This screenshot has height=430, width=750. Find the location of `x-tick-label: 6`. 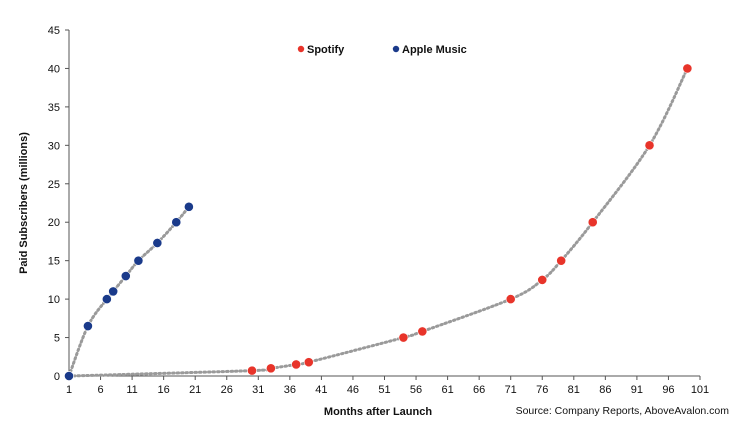

x-tick-label: 6 is located at coordinates (100, 390).